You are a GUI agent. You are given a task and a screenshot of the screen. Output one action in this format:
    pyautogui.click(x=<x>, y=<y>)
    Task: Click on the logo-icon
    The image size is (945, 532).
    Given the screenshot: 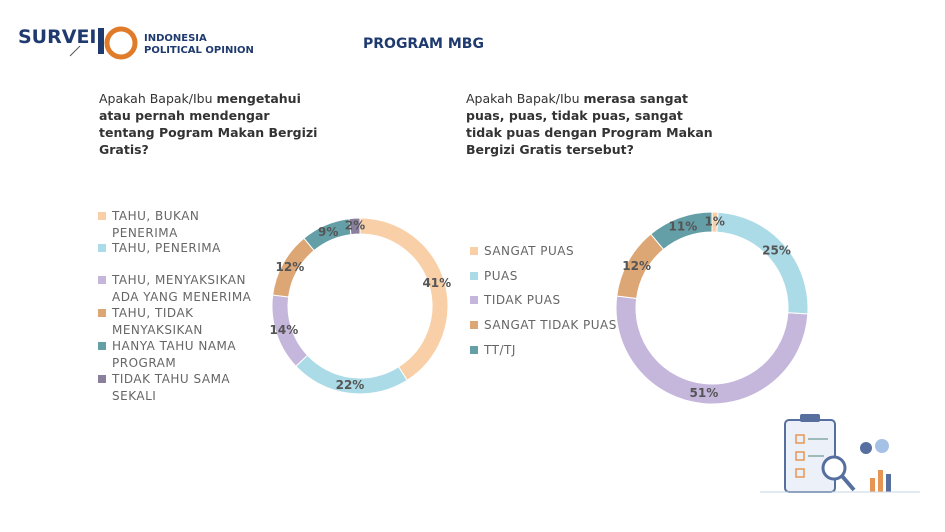 What is the action you would take?
    pyautogui.click(x=103, y=43)
    